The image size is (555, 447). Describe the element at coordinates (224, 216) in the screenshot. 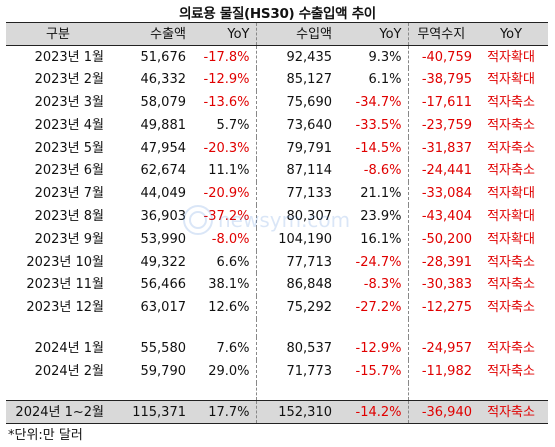

I see `export-yoy: -37.2%` at that location.